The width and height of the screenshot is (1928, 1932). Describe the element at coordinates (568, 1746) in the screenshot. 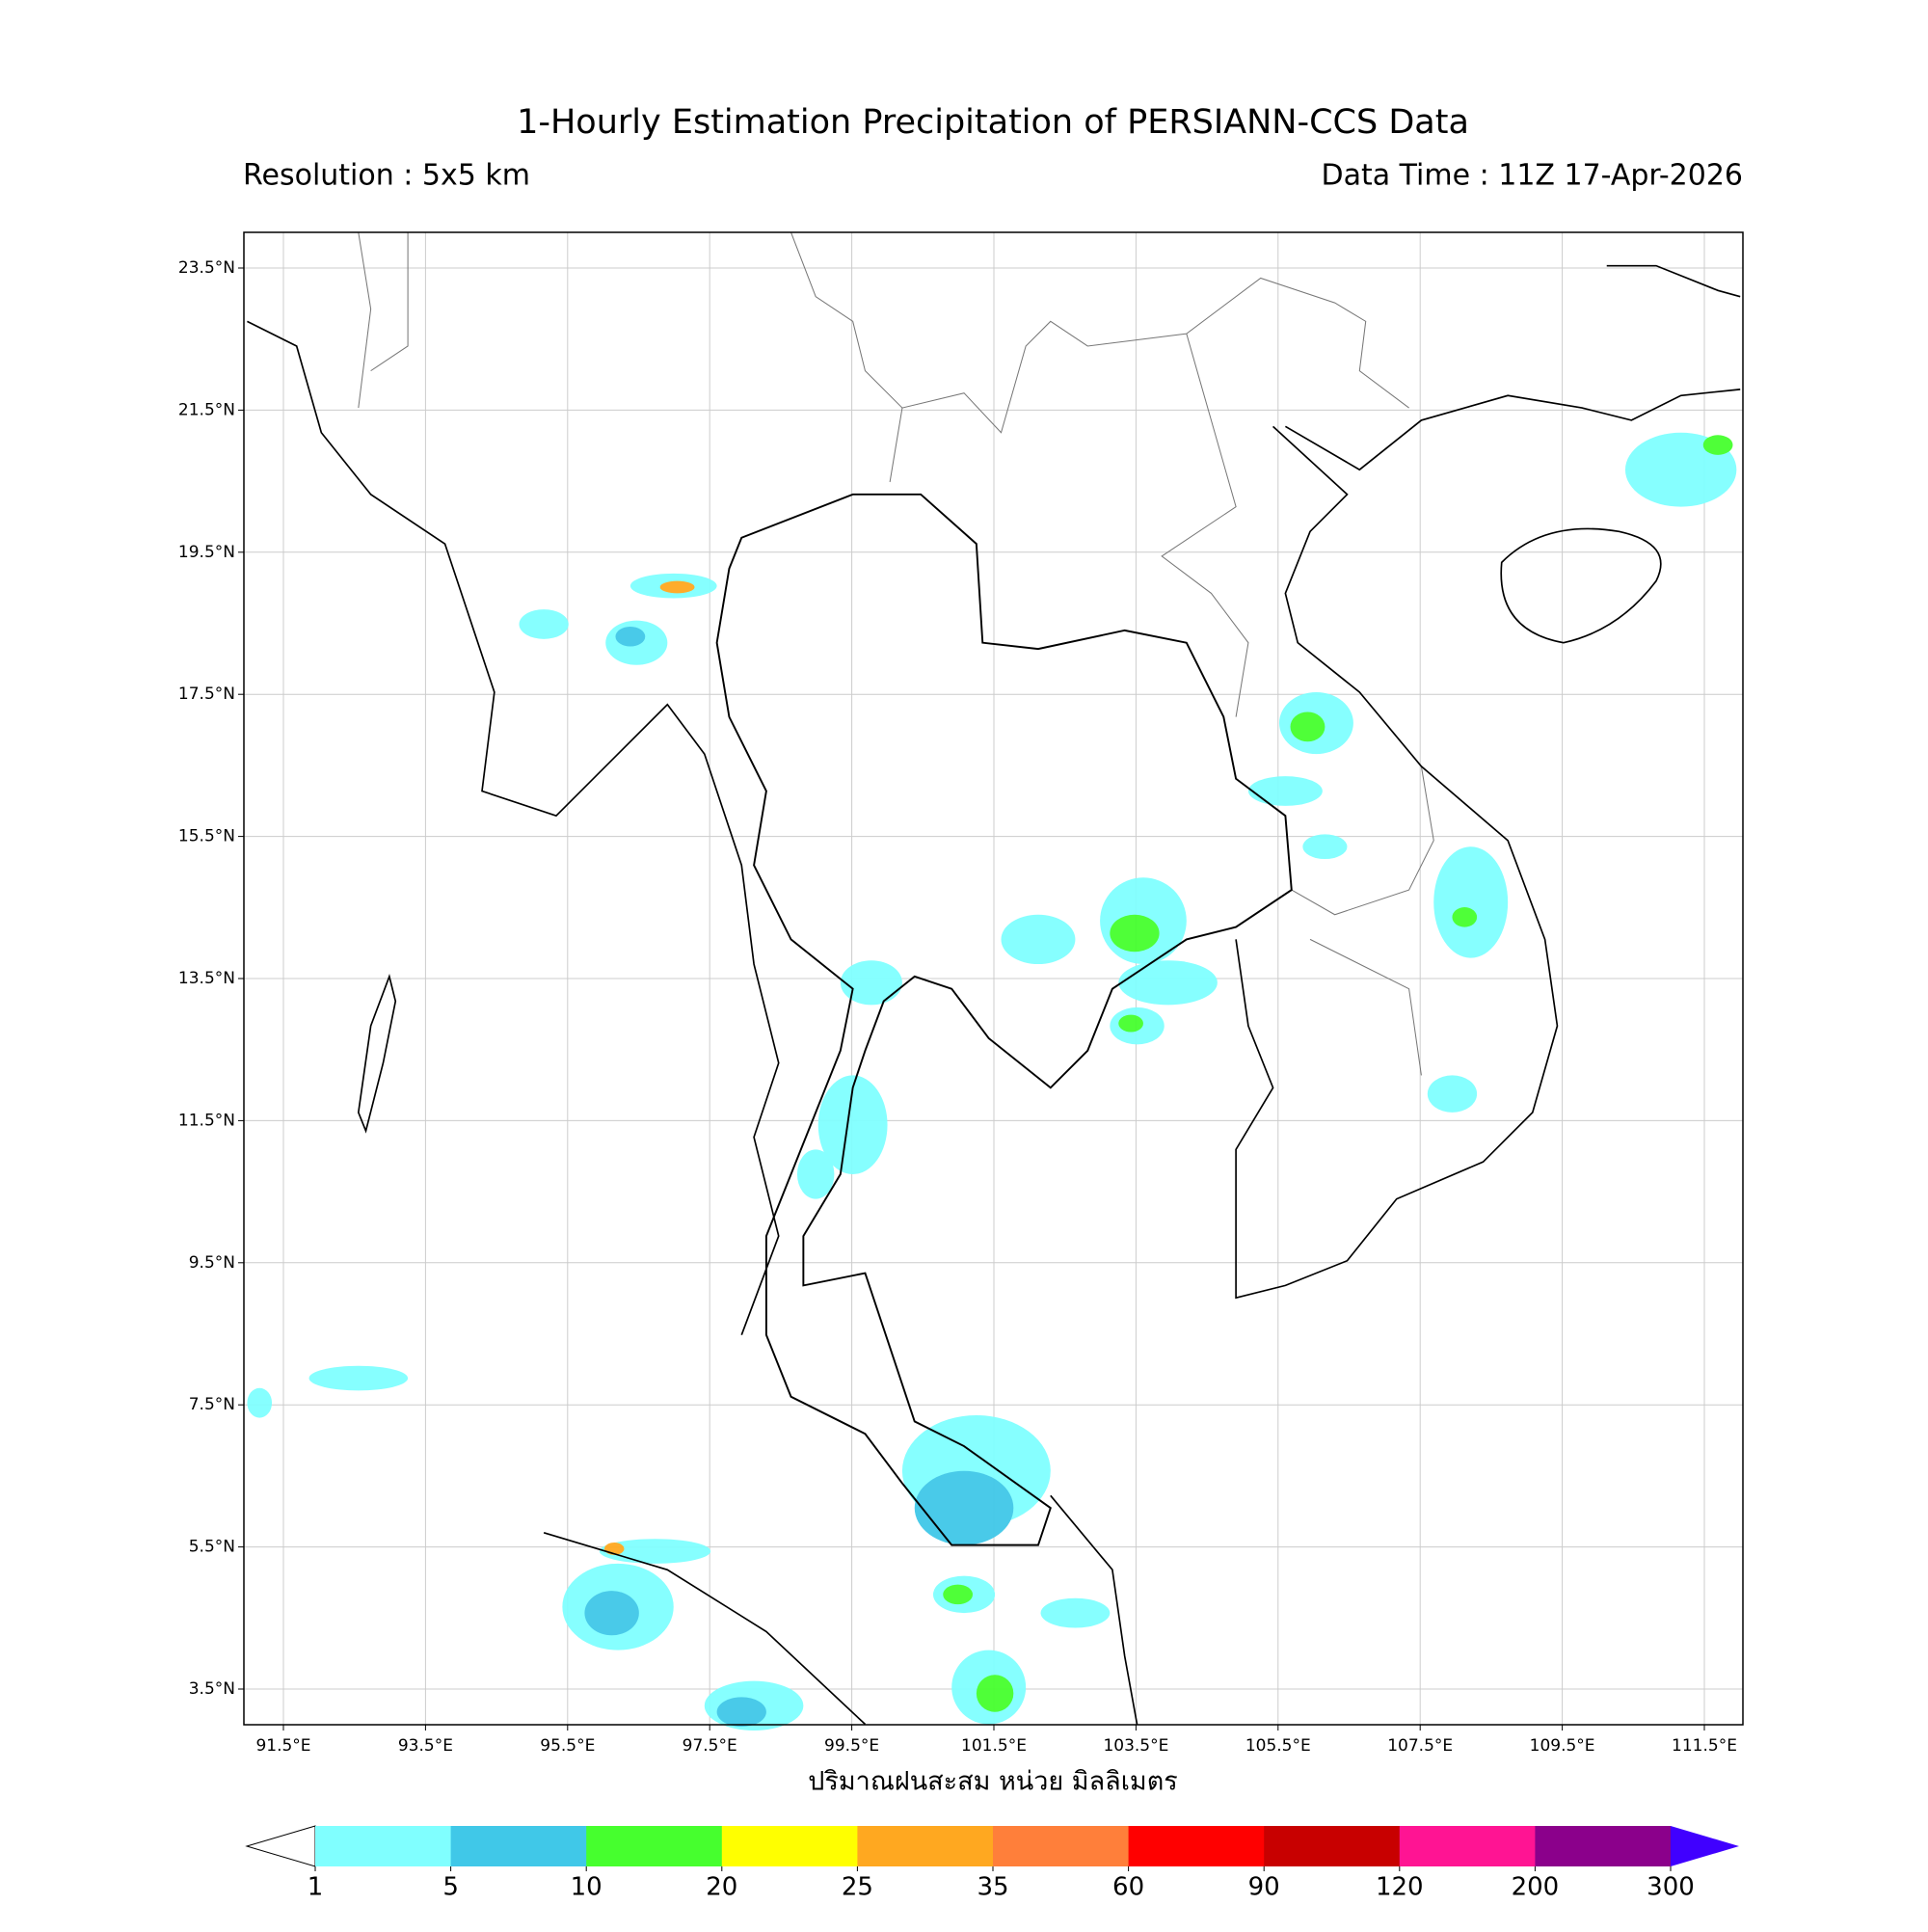

I see `lon-tick-label: 95.5°E` at that location.